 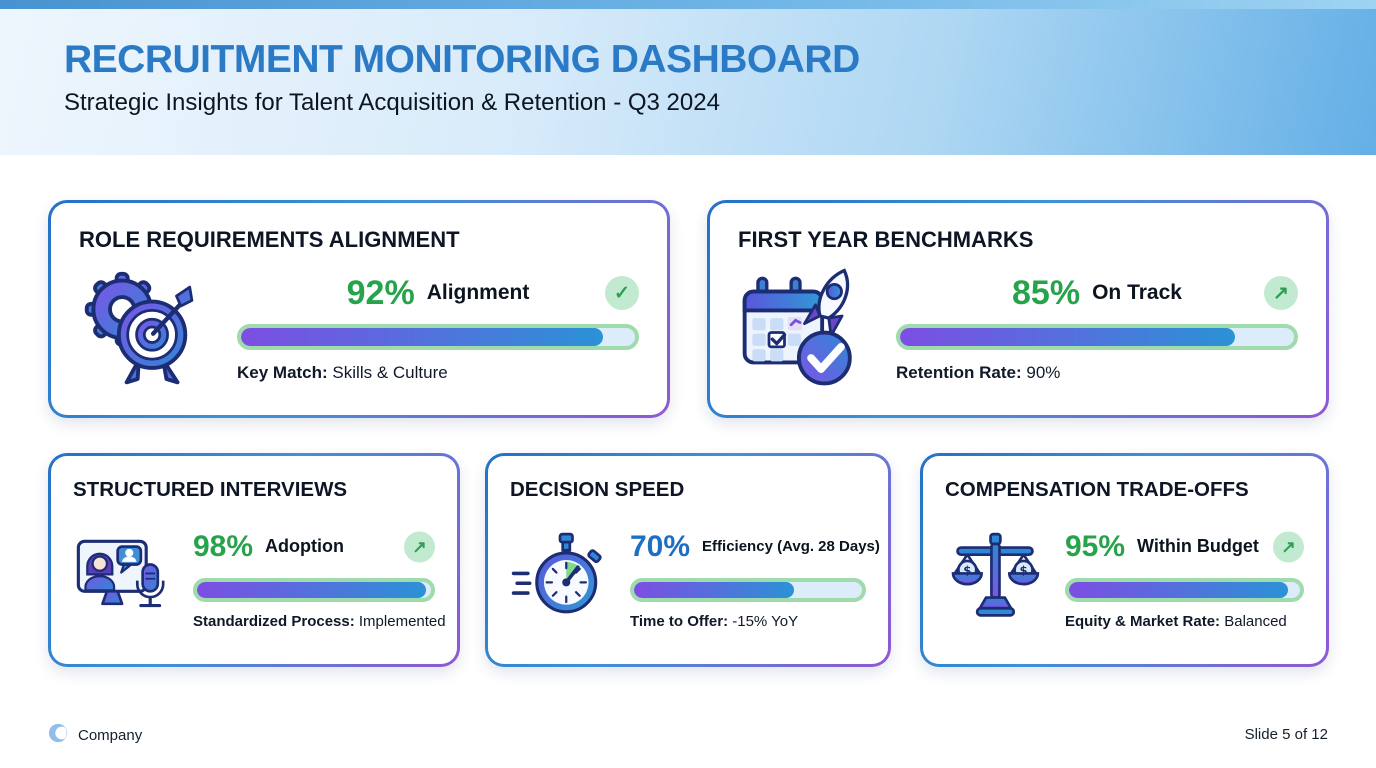 What do you see at coordinates (478, 292) in the screenshot?
I see `metric-label: Alignment` at bounding box center [478, 292].